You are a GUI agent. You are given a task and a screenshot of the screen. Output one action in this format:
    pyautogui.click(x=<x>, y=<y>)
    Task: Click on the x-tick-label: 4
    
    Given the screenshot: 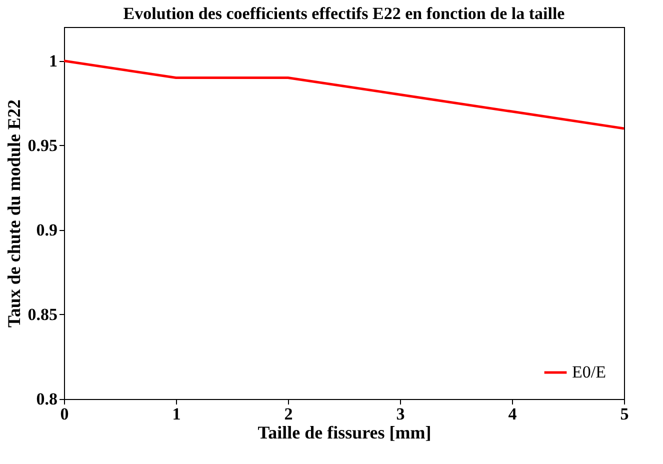 What is the action you would take?
    pyautogui.click(x=513, y=414)
    